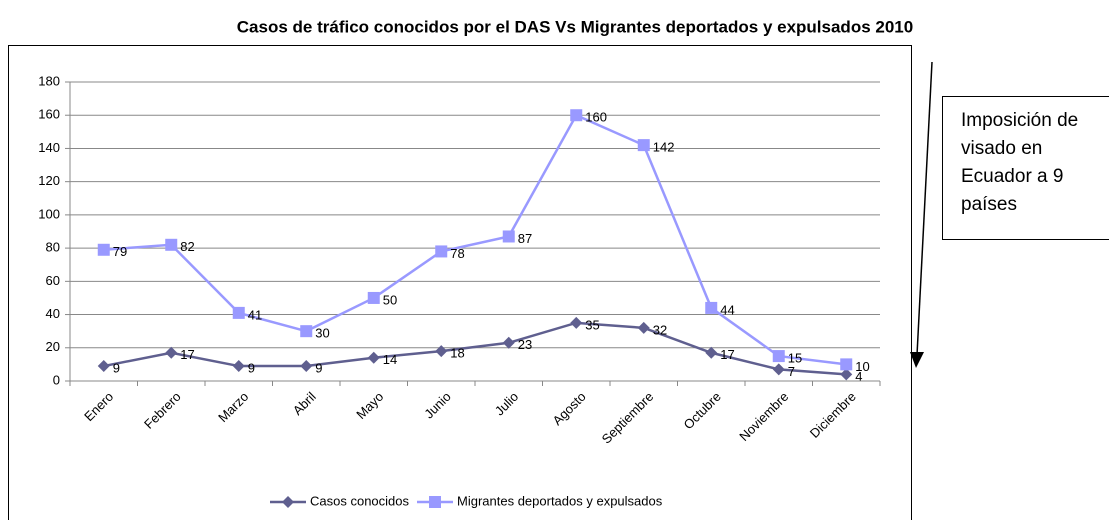 This screenshot has height=520, width=1109. What do you see at coordinates (569, 408) in the screenshot?
I see `x-tick-label: Agosto` at bounding box center [569, 408].